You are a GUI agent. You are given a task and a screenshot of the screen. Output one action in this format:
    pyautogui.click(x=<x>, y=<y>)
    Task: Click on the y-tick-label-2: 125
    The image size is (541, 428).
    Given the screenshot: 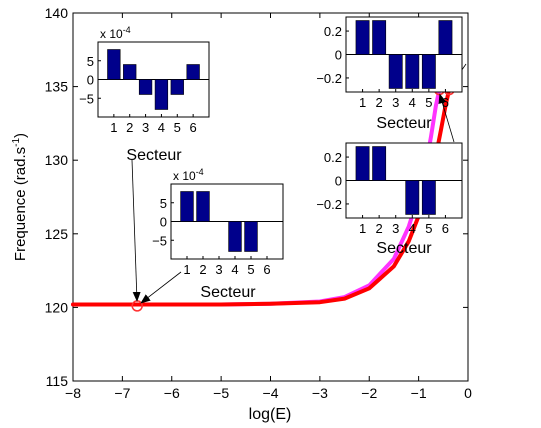 What is the action you would take?
    pyautogui.click(x=57, y=234)
    